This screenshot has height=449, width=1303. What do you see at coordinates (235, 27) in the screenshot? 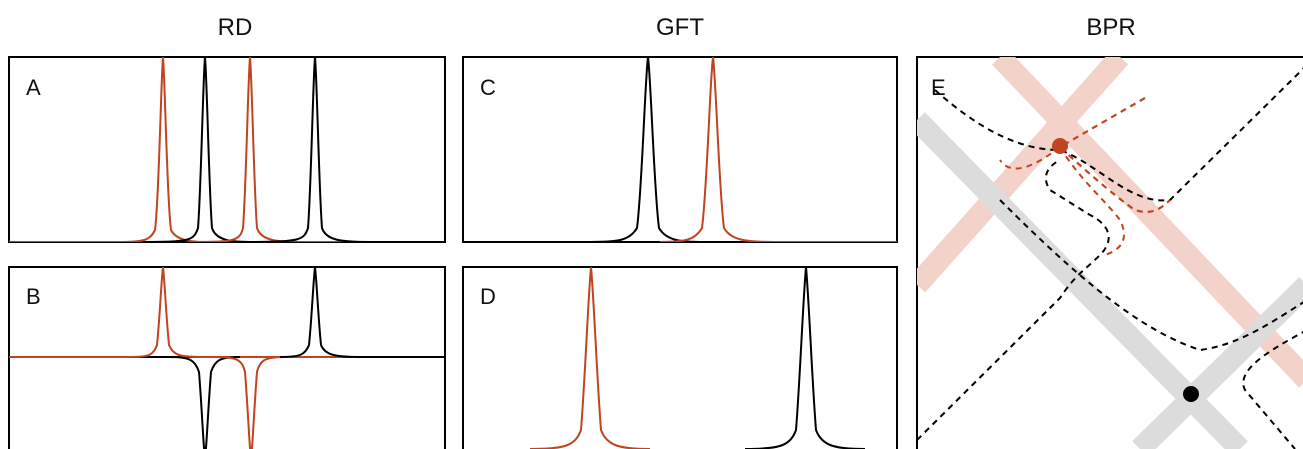
I see `column-title-rd: RD` at bounding box center [235, 27].